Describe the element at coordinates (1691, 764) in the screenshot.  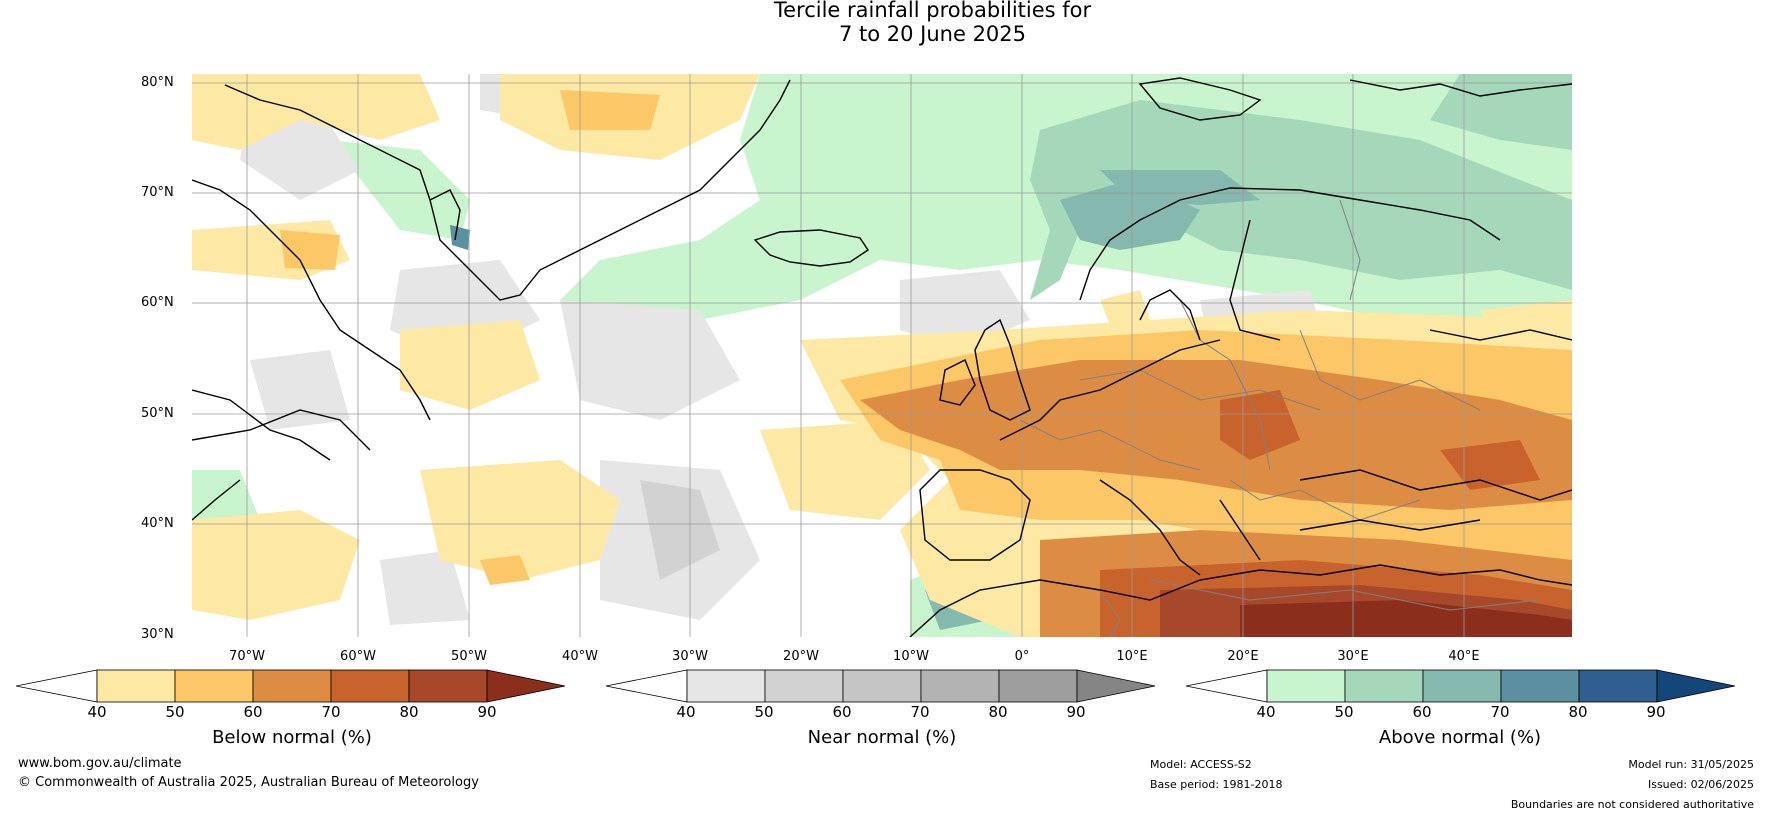
I see `model-run-text: Model run: 31/05/2025` at that location.